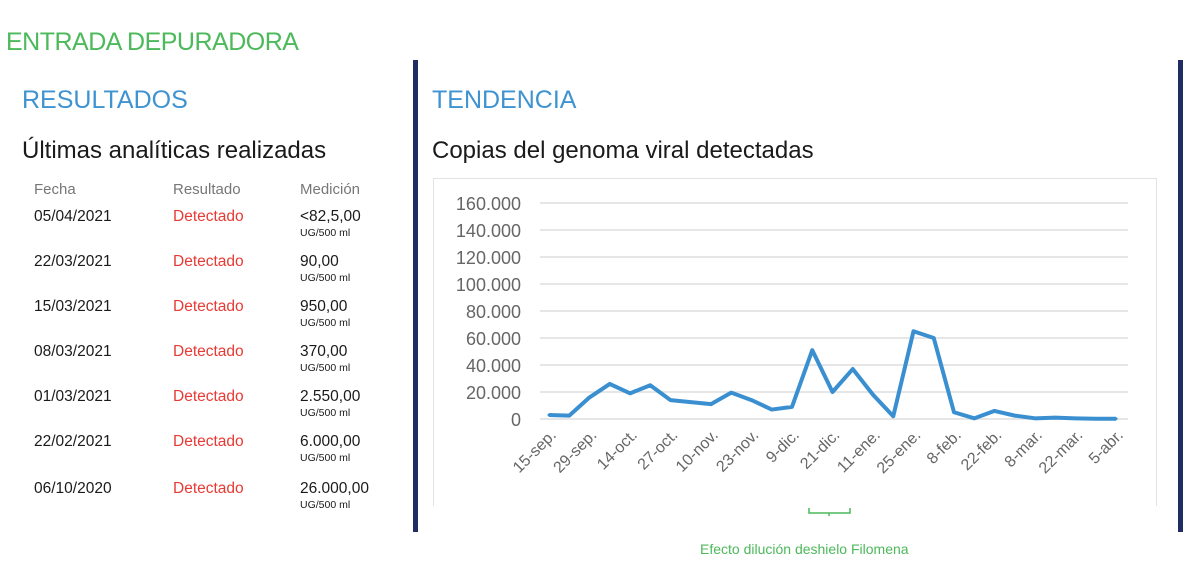 Image resolution: width=1200 pixels, height=565 pixels. I want to click on x-tick-label: 23-nov., so click(737, 451).